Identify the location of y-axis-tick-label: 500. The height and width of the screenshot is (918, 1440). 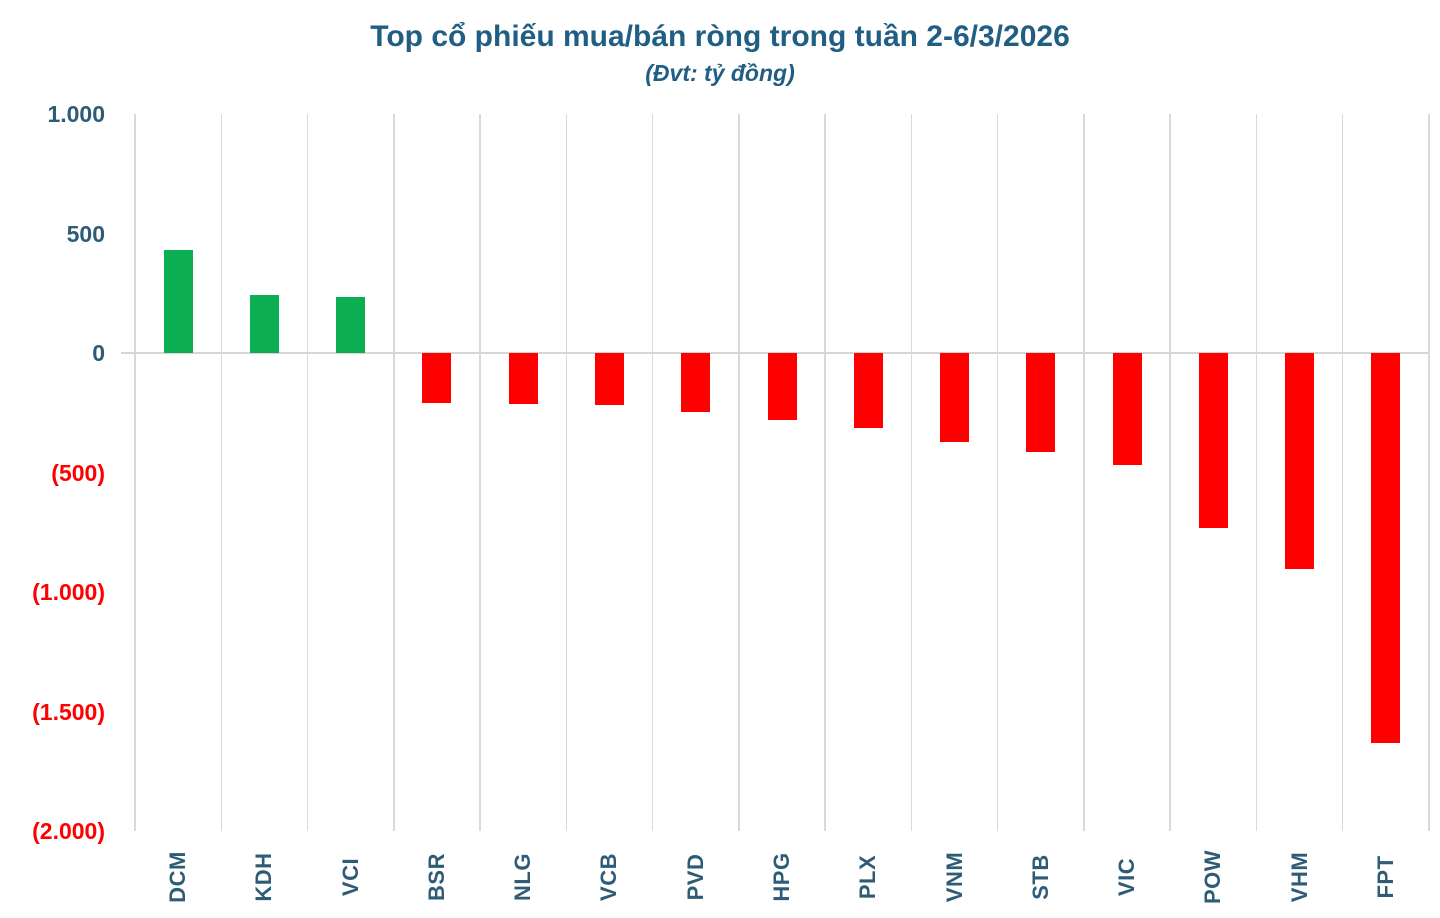
(85, 233).